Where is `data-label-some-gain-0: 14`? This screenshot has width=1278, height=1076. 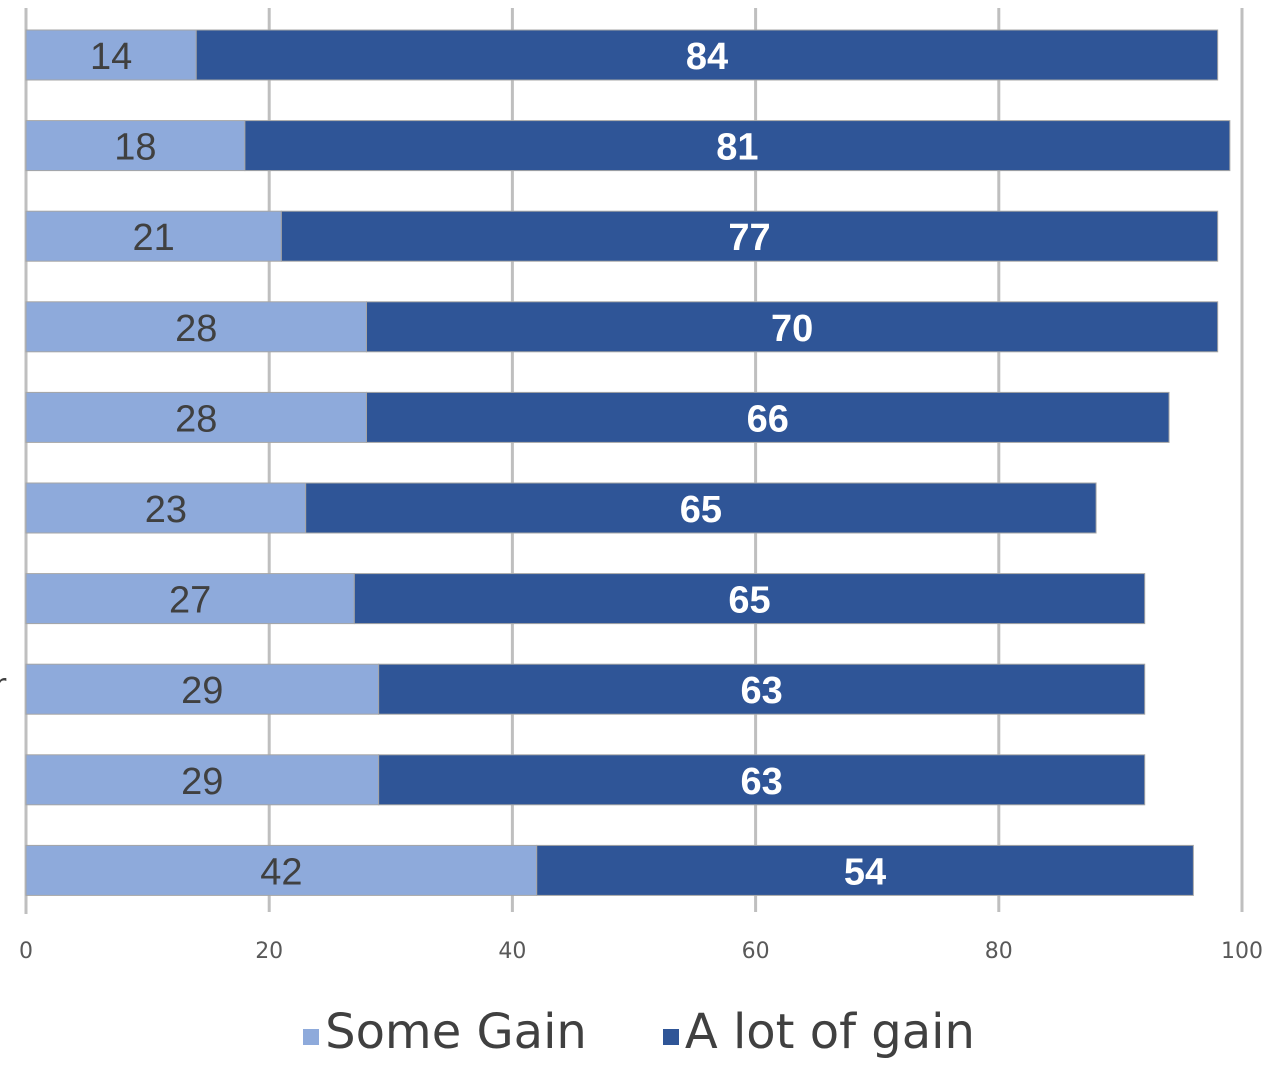
data-label-some-gain-0: 14 is located at coordinates (111, 57).